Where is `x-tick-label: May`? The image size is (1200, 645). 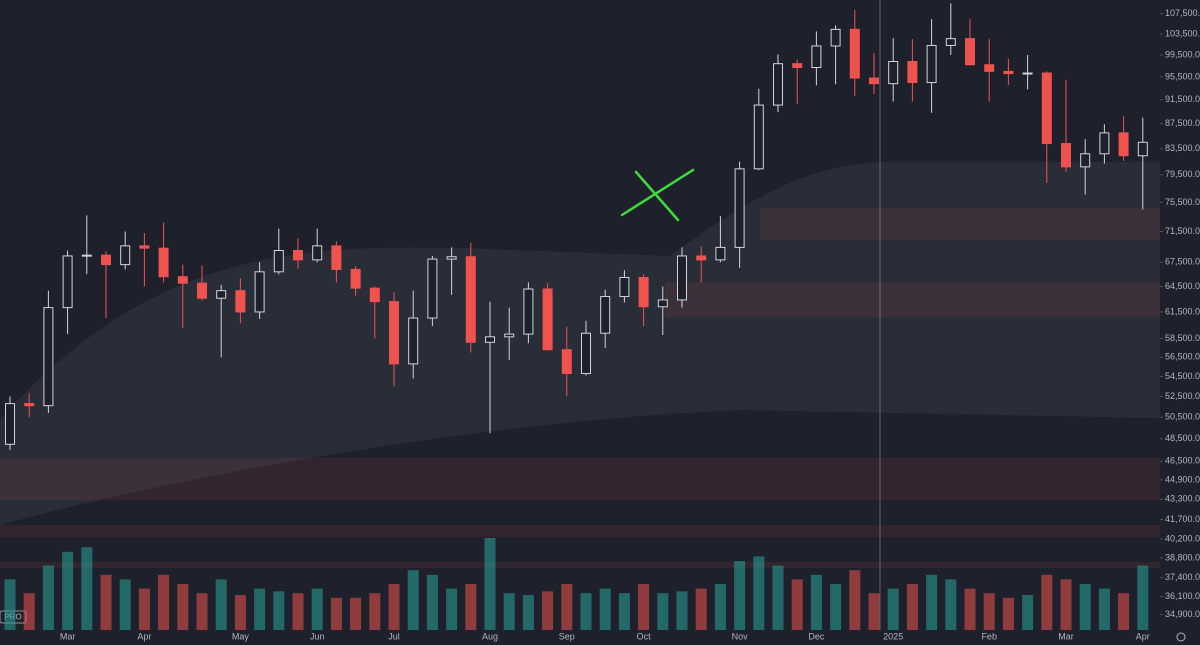 x-tick-label: May is located at coordinates (241, 636).